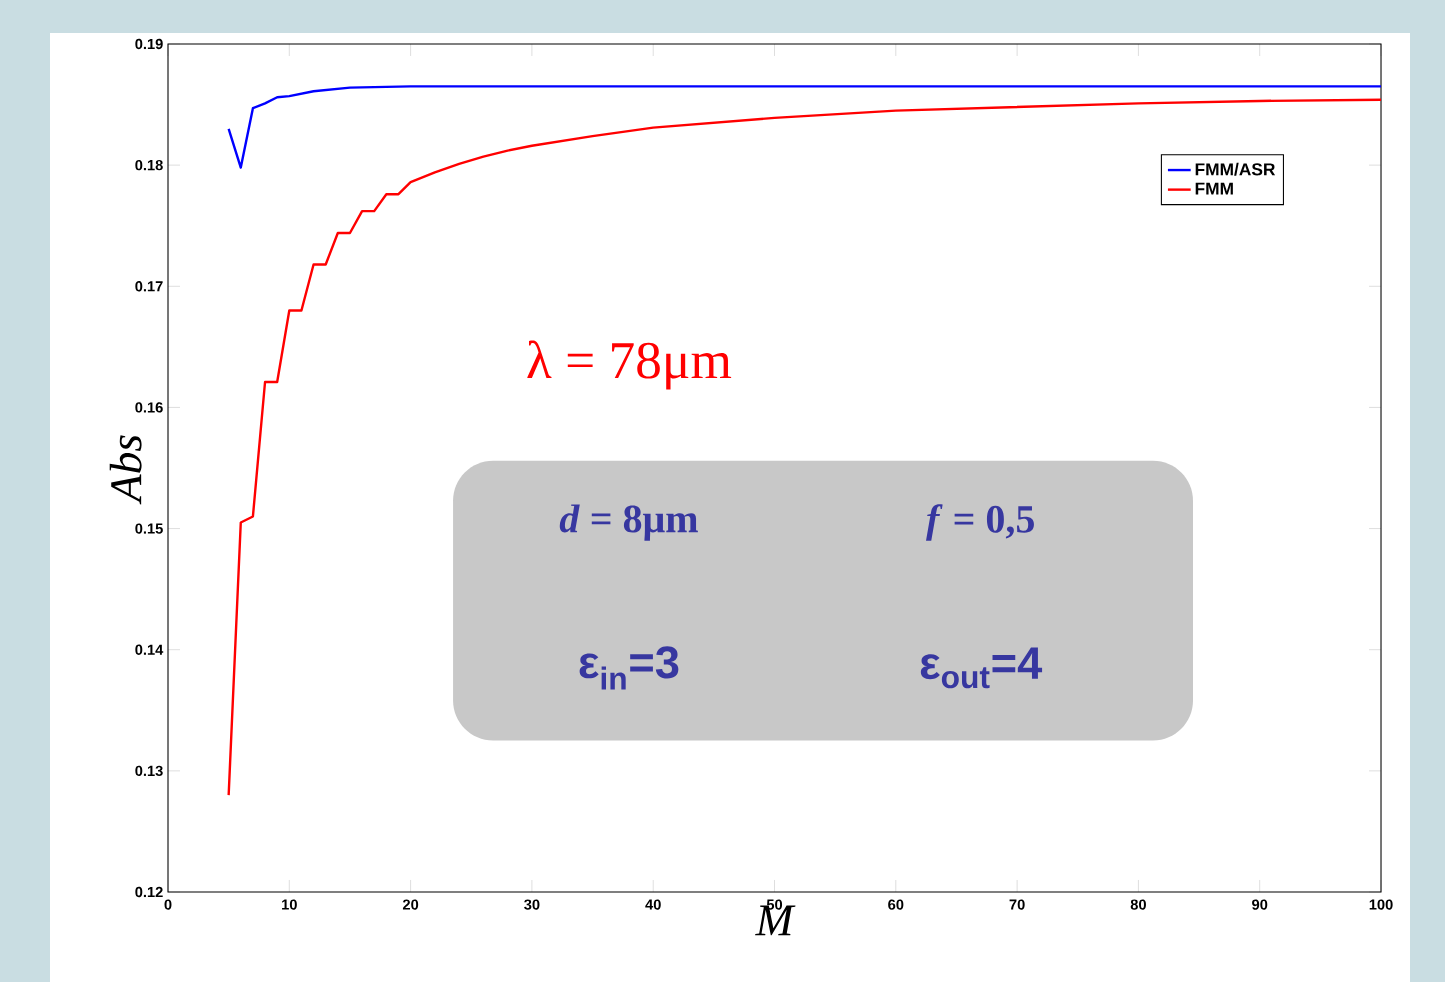  Describe the element at coordinates (1381, 904) in the screenshot. I see `x-tick-label: 100` at that location.